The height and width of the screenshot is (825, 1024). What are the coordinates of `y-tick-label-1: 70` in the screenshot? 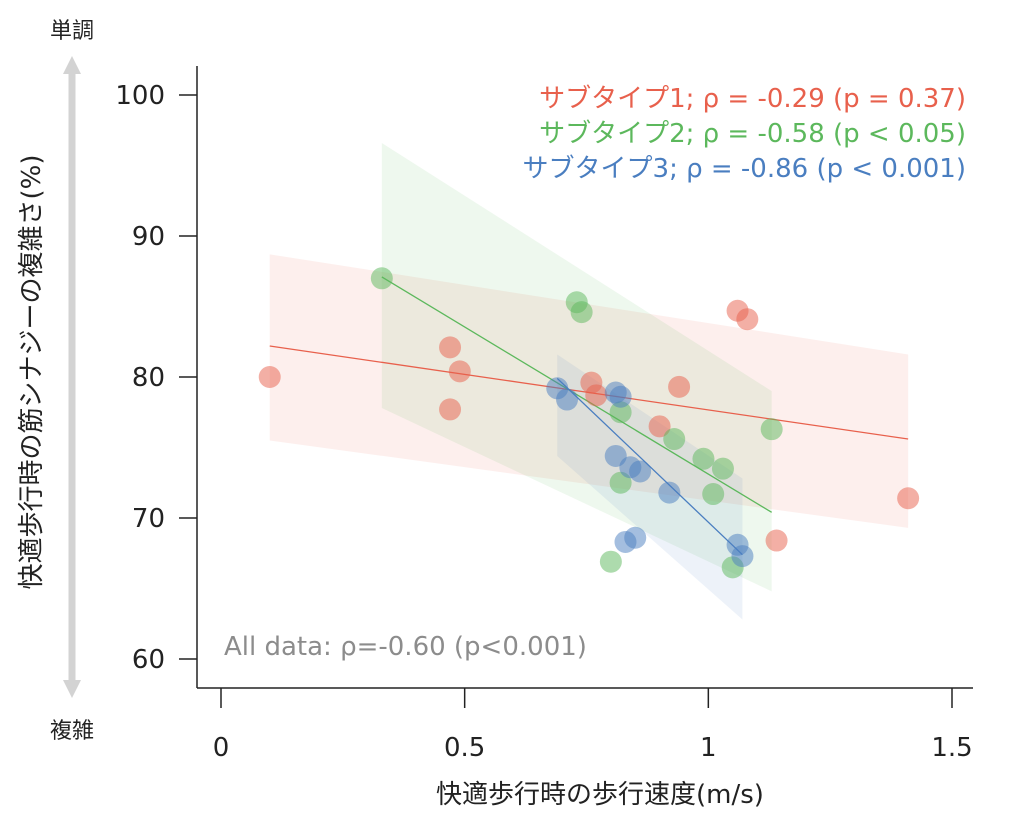 It's located at (148, 519).